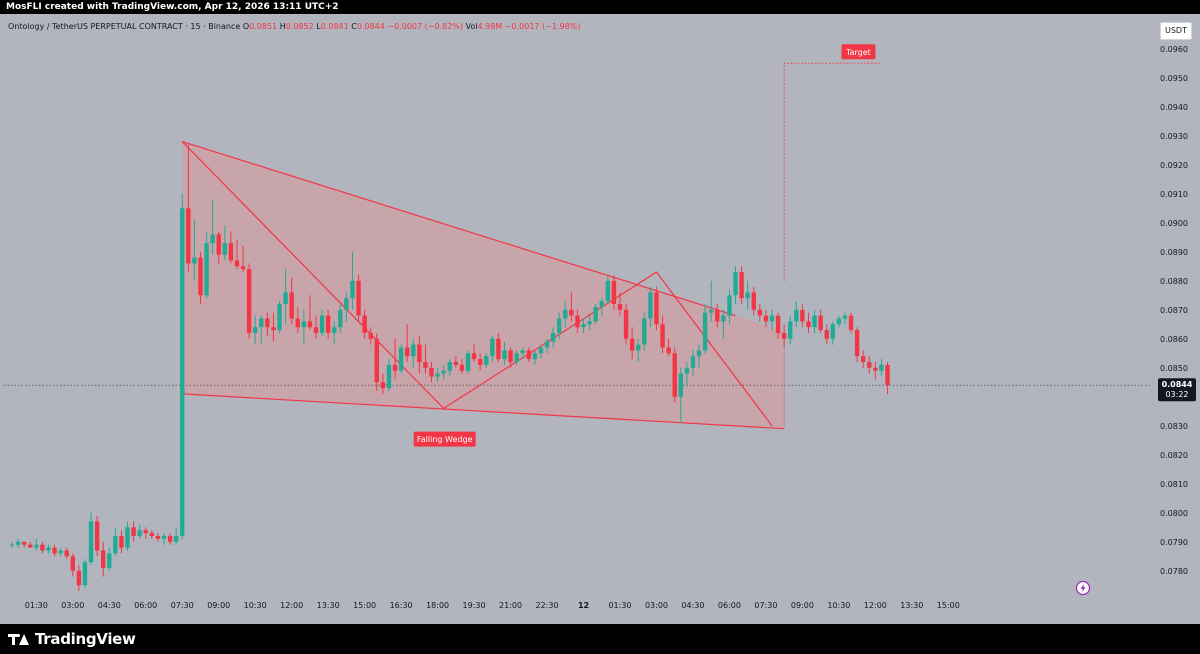  I want to click on wedge-lower-line, so click(483, 411).